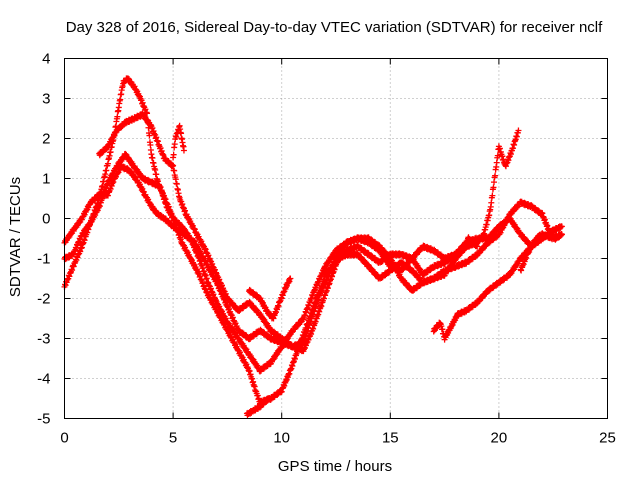 This screenshot has height=480, width=640. Describe the element at coordinates (390, 438) in the screenshot. I see `x-tick-label: 15` at that location.